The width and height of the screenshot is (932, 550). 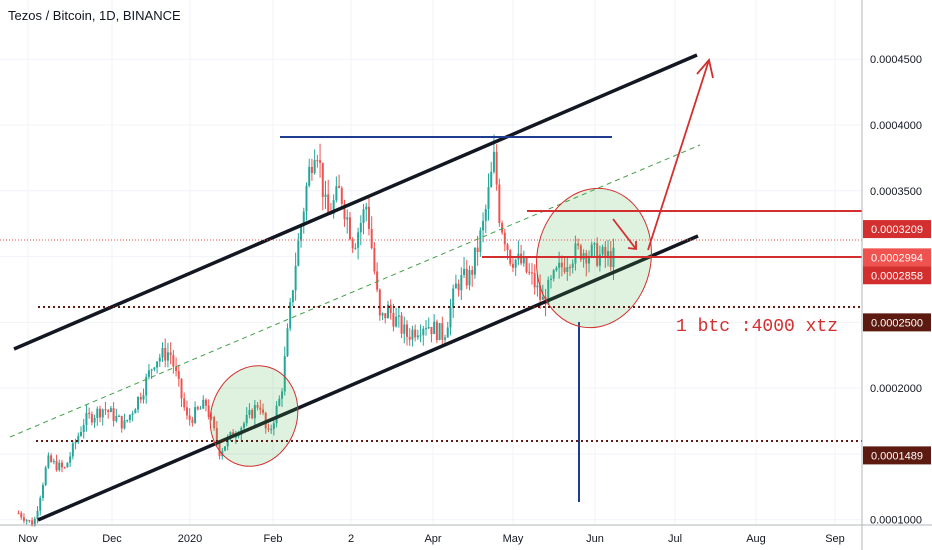 I want to click on price-tag-label-4: 0.0001489, so click(x=897, y=456).